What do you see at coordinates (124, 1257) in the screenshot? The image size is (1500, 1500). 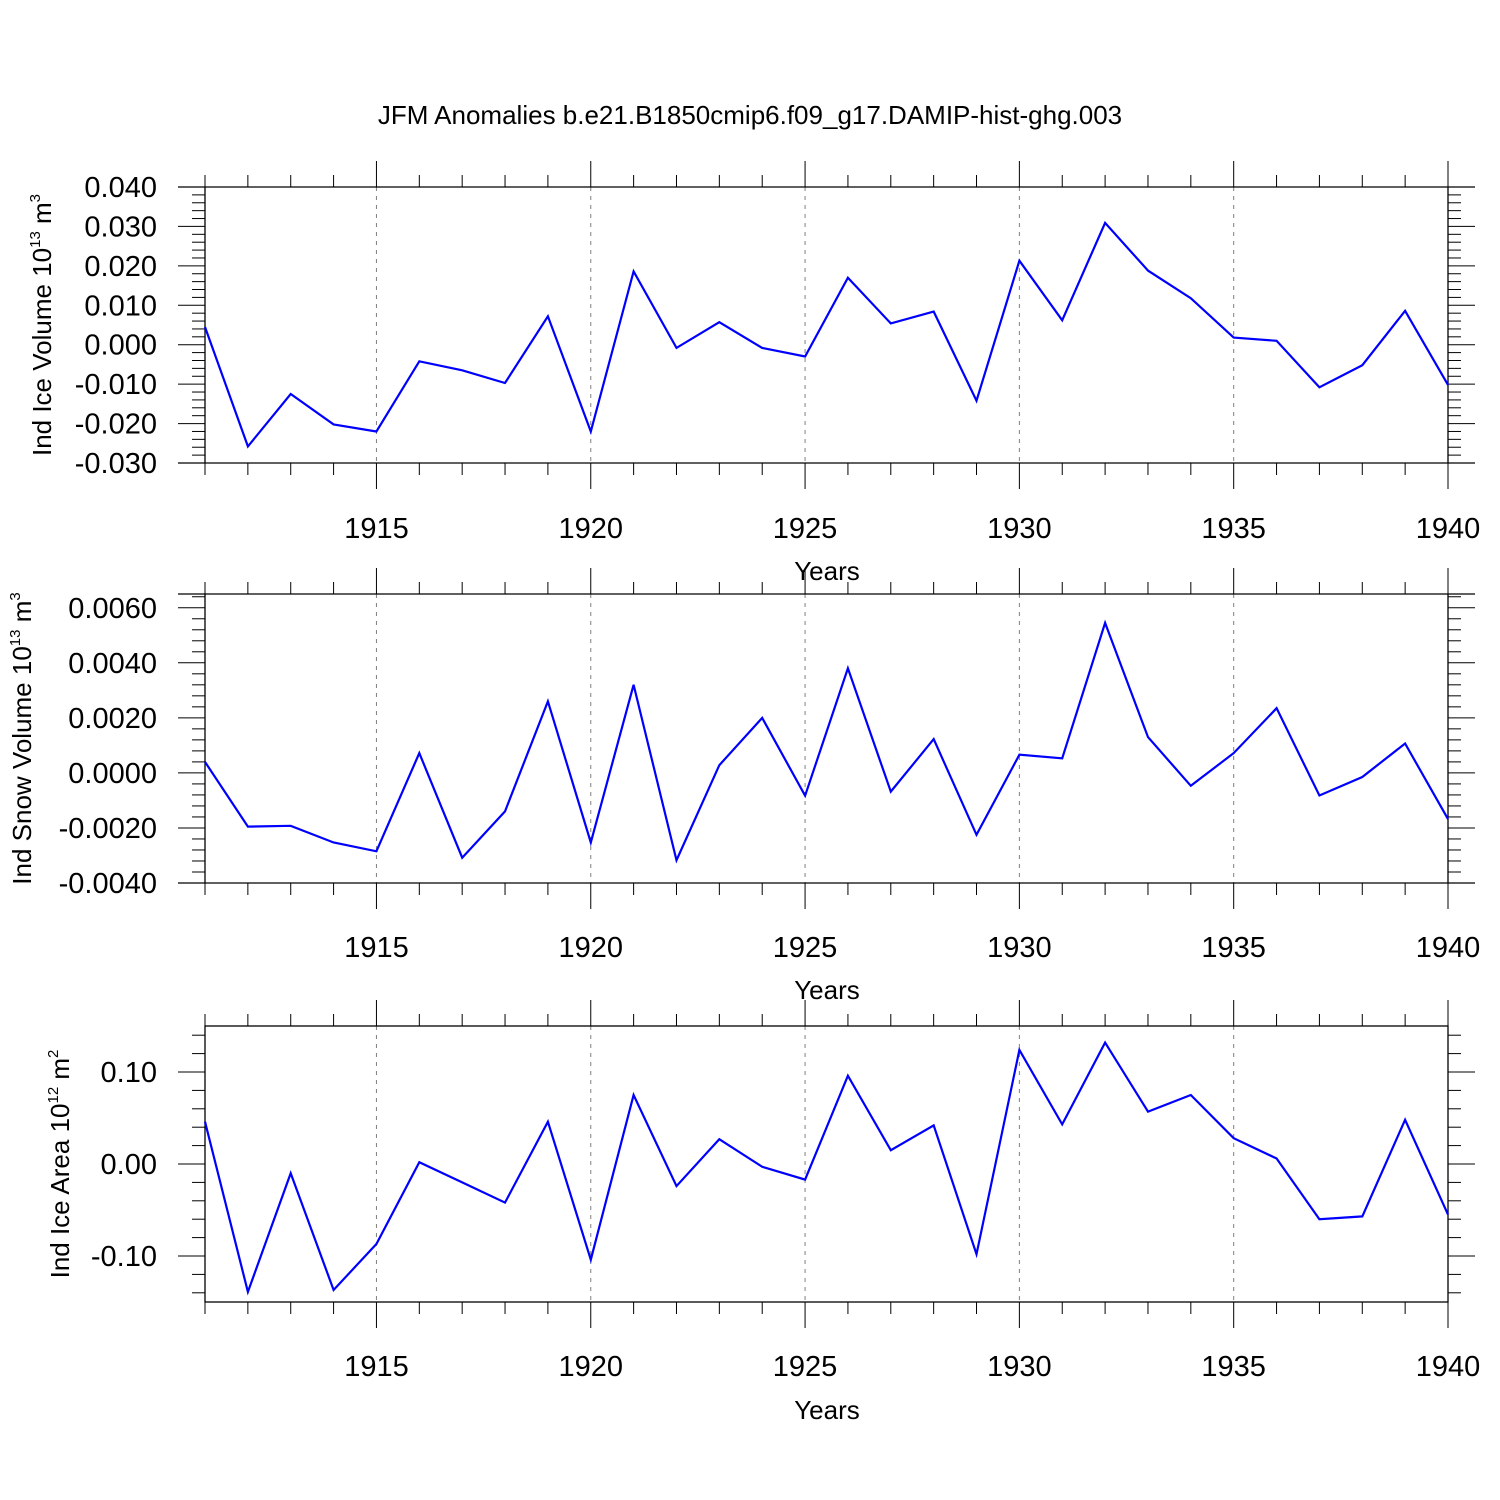 I see `y-tick-label: -0.10` at bounding box center [124, 1257].